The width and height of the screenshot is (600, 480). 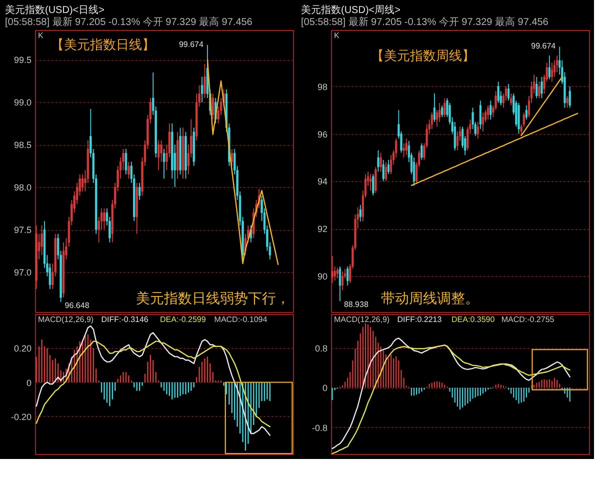 I want to click on y-tick-label: 0.8, so click(x=321, y=349).